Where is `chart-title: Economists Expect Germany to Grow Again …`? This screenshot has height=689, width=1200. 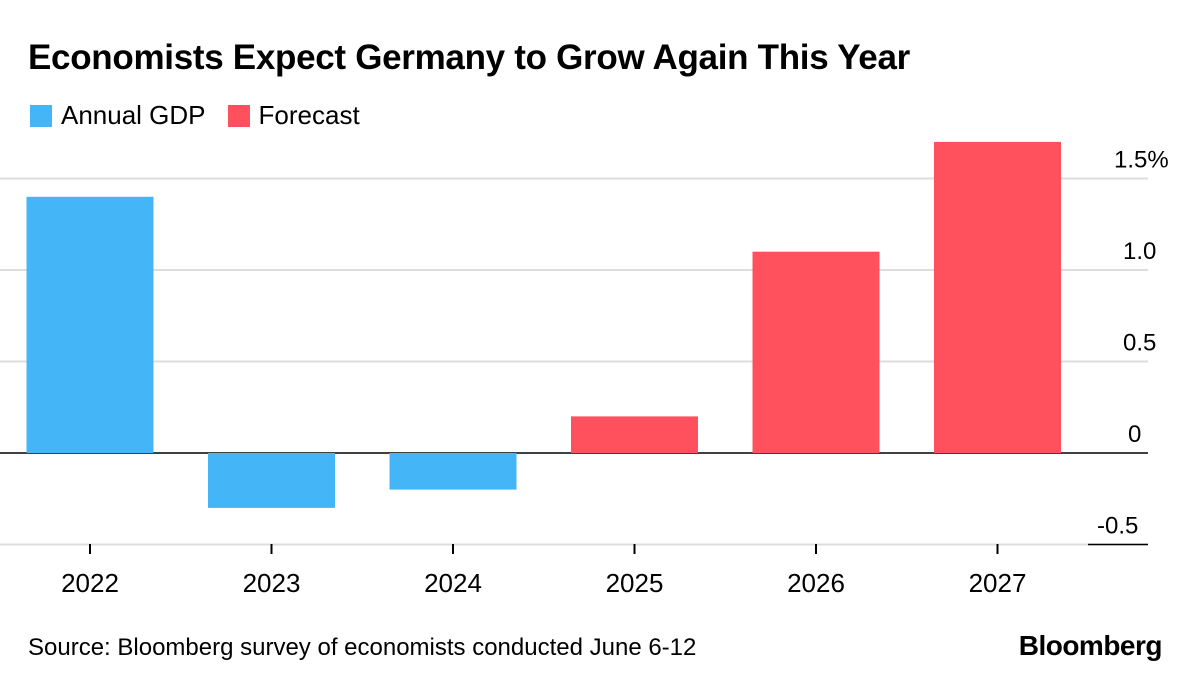
chart-title: Economists Expect Germany to Grow Again … is located at coordinates (469, 57).